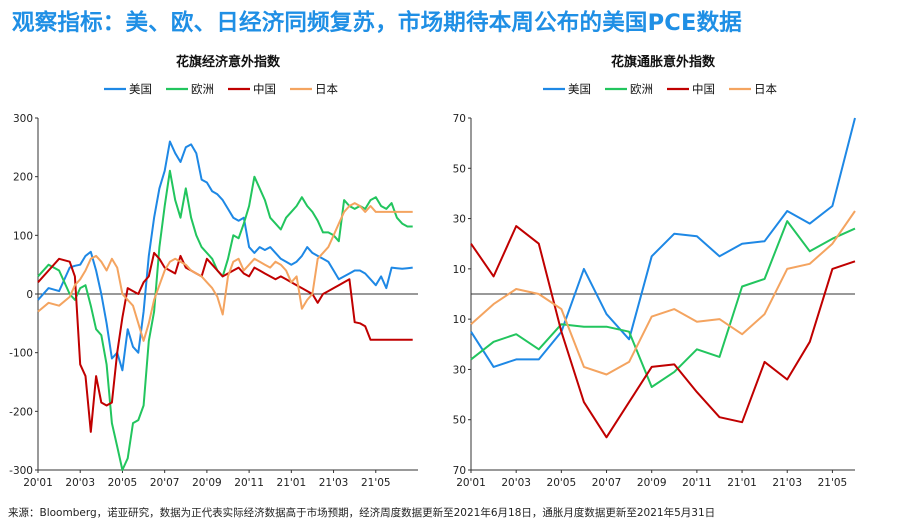  I want to click on y-tick-label: 200, so click(23, 178).